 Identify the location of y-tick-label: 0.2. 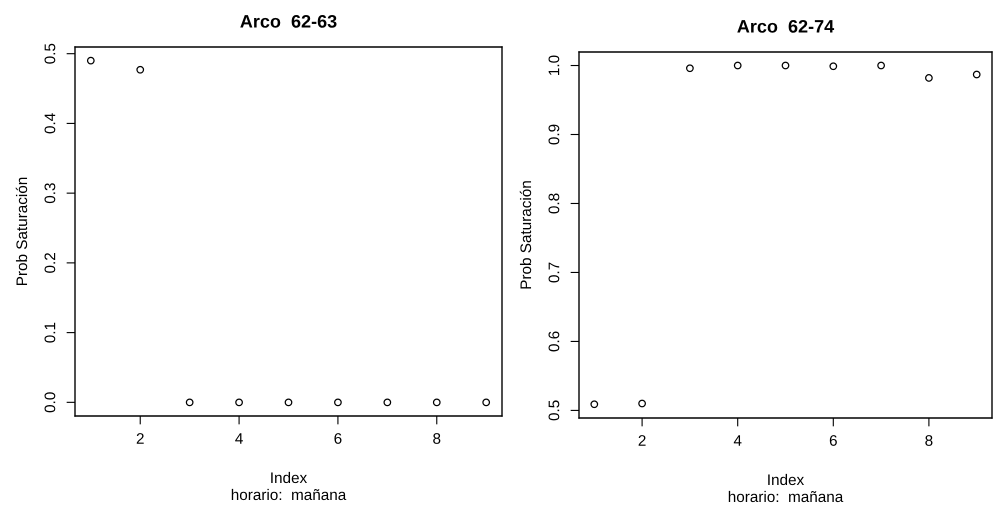
(50, 263).